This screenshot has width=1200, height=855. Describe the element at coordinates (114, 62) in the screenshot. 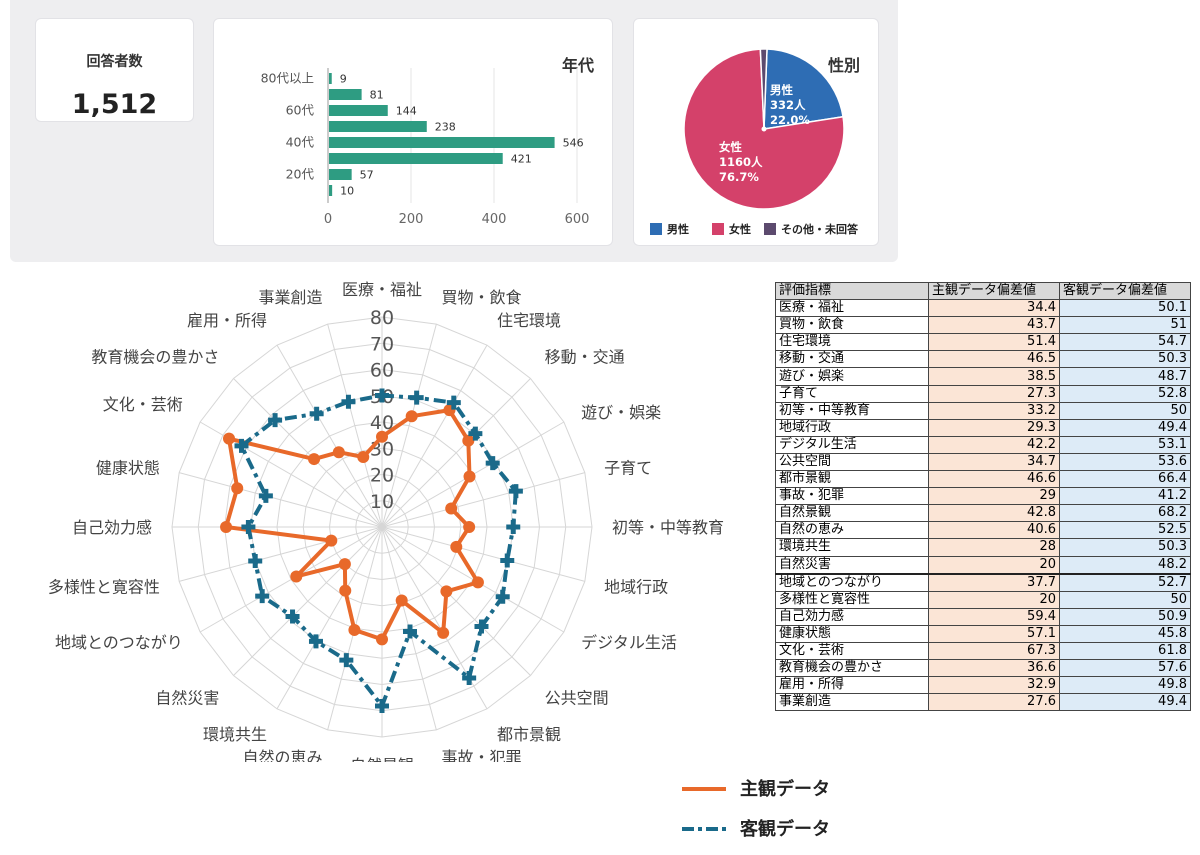

I see `respondents-title: 回答者数` at that location.